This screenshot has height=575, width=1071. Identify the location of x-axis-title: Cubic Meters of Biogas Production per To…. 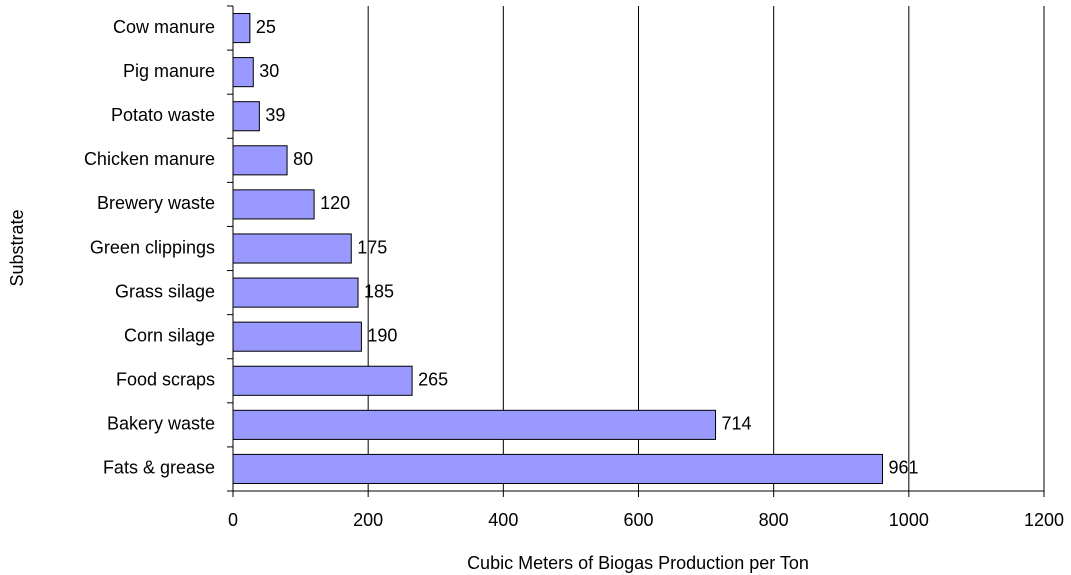
(638, 563).